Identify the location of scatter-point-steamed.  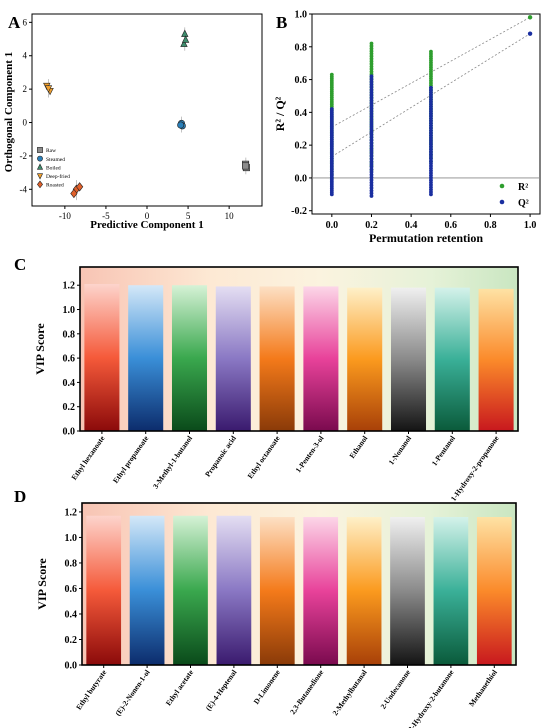
(181, 125).